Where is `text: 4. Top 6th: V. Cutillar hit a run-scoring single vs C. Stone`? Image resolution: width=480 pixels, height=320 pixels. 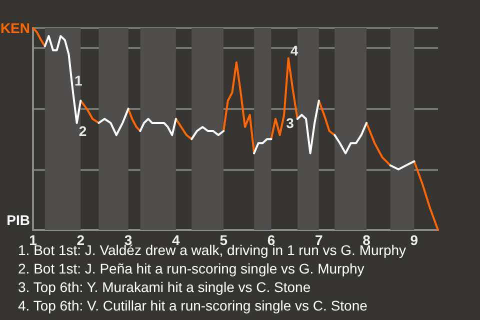
text: 4. Top 6th: V. Cutillar hit a run-scoring single vs C. Stone is located at coordinates (193, 306).